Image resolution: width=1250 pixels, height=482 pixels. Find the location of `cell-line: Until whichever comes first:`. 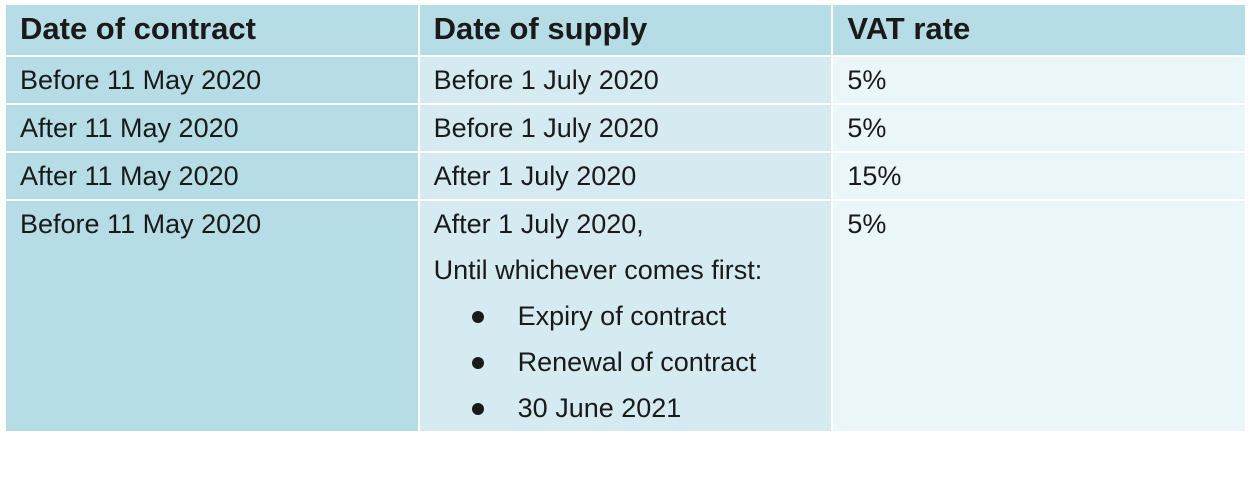

cell-line: Until whichever comes first: is located at coordinates (598, 270).